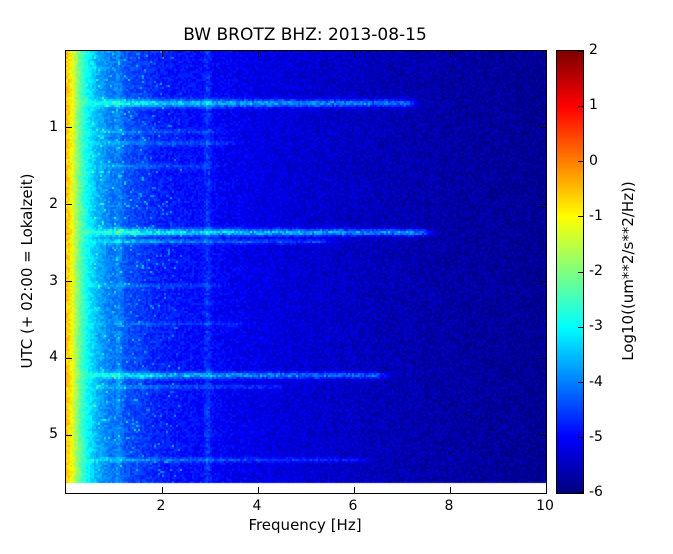  What do you see at coordinates (596, 436) in the screenshot?
I see `colorbar-tick-label: -5` at bounding box center [596, 436].